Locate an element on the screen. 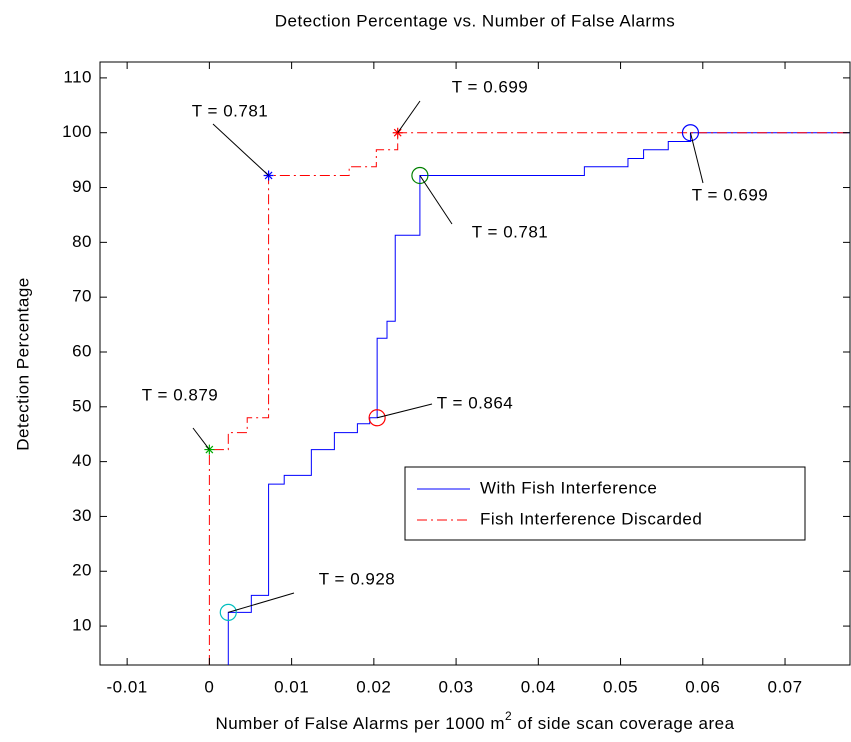  x-tick-label: 0 is located at coordinates (209, 686).